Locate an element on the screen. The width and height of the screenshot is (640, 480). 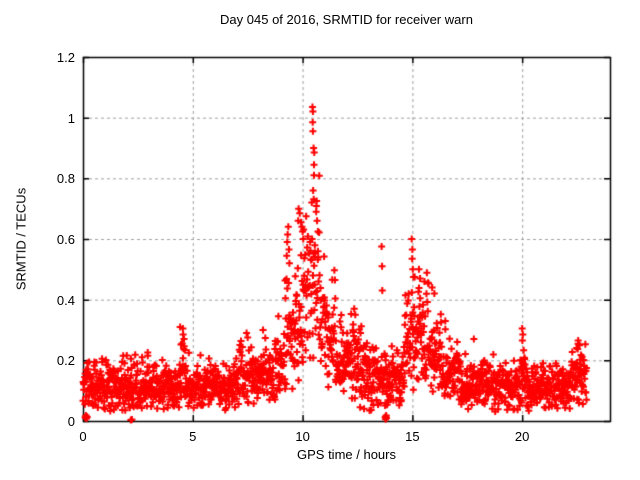
y-tick-label: 0.8 is located at coordinates (65, 179).